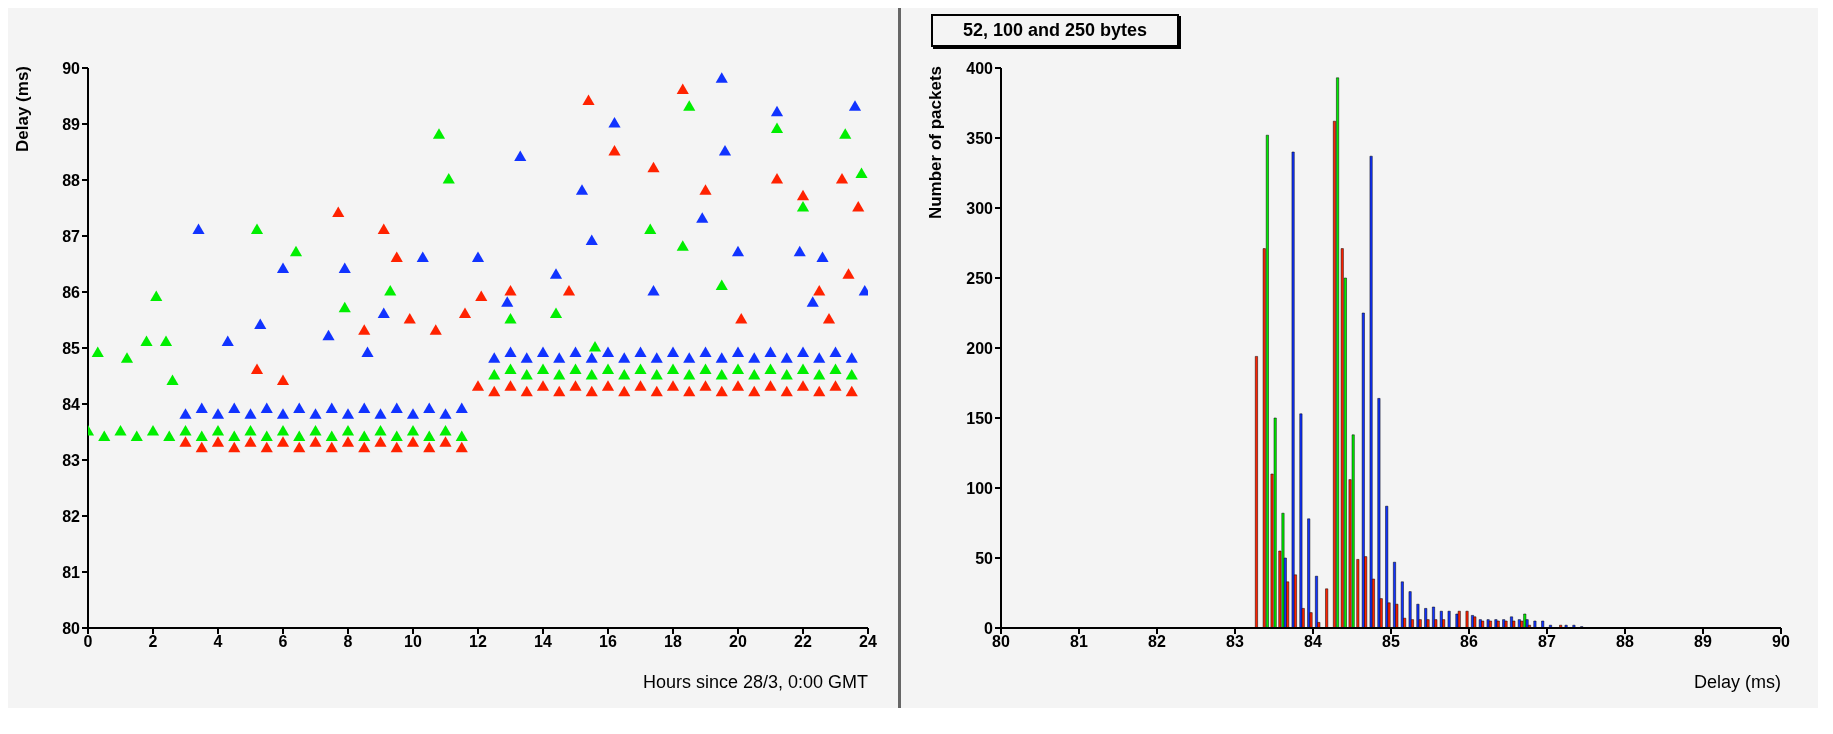  I want to click on y-tick-label: 88, so click(71, 180).